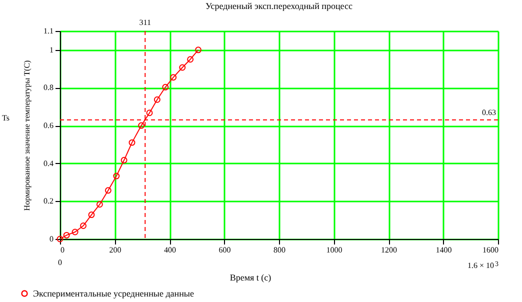  What do you see at coordinates (490, 250) in the screenshot?
I see `x-tick-label: 1600` at bounding box center [490, 250].